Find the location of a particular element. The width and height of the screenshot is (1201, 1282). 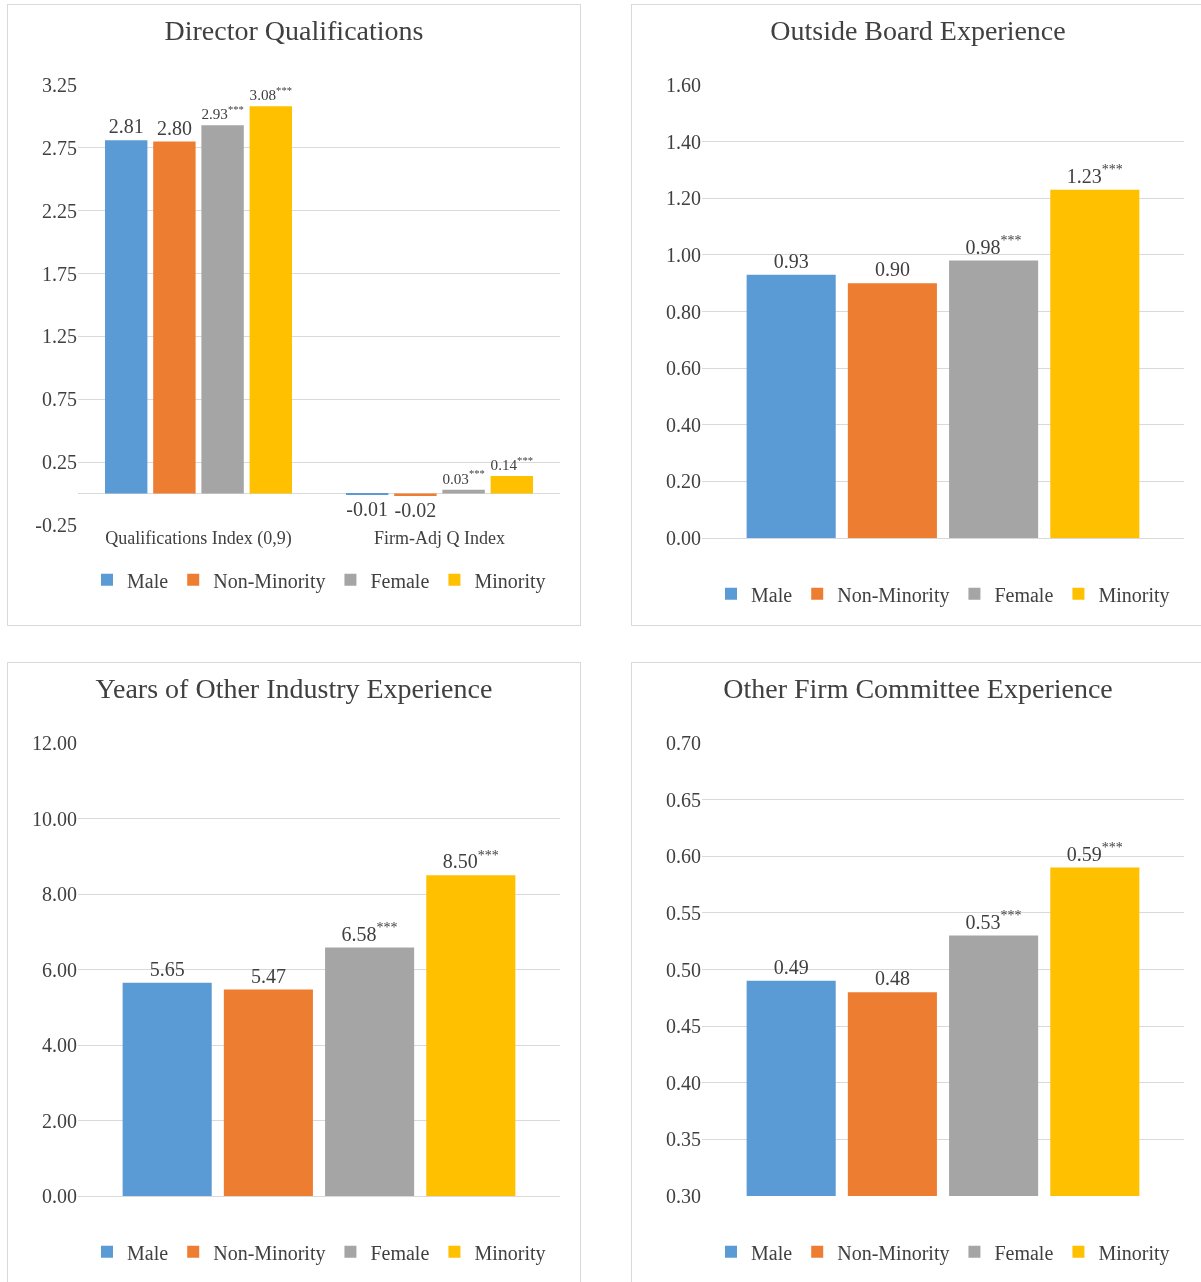

data-label: 0.53$^{***}$ is located at coordinates (993, 920).